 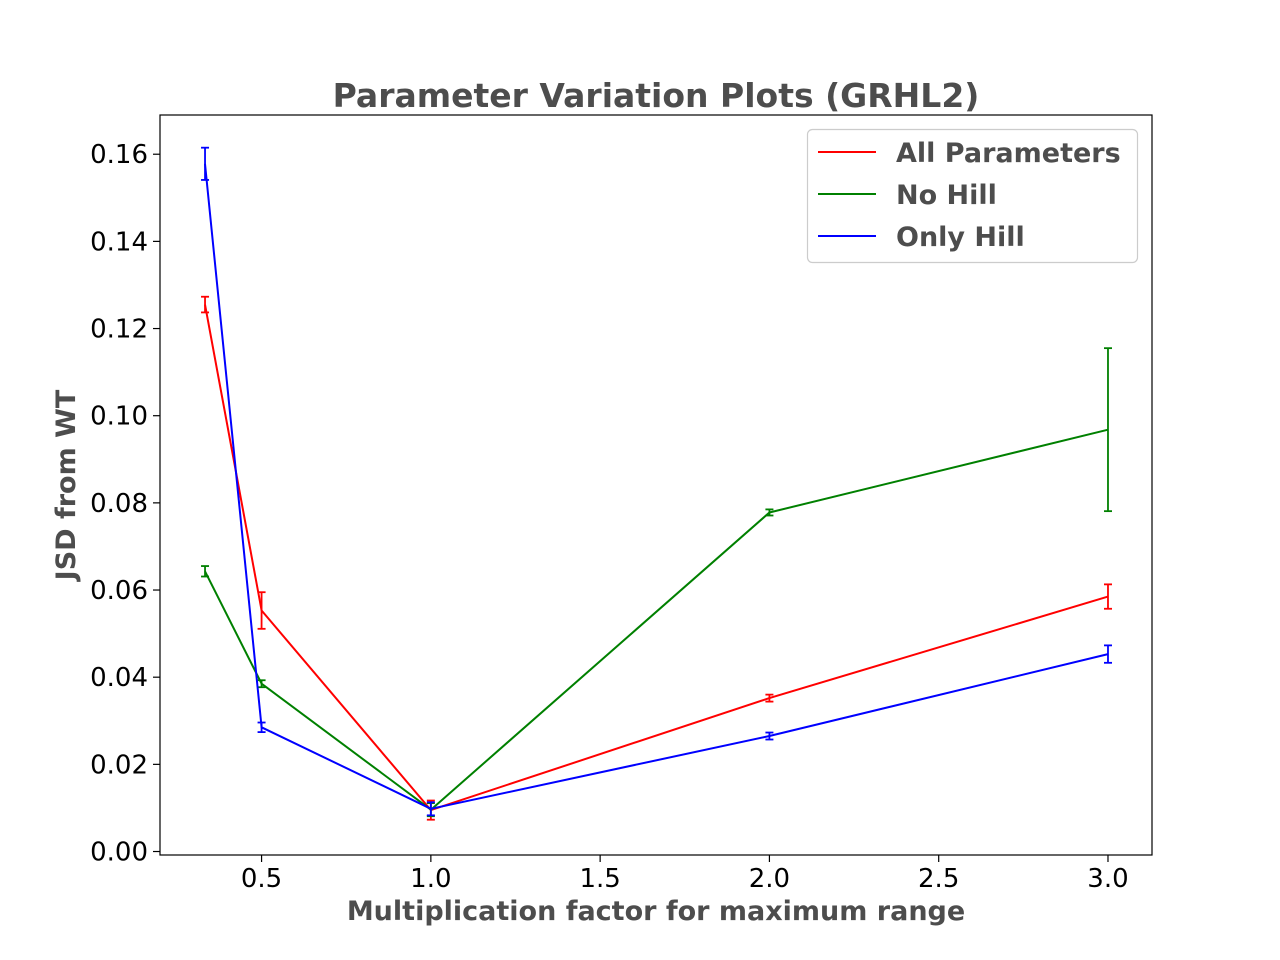 What do you see at coordinates (119, 242) in the screenshot?
I see `y-tick-label: 0.14` at bounding box center [119, 242].